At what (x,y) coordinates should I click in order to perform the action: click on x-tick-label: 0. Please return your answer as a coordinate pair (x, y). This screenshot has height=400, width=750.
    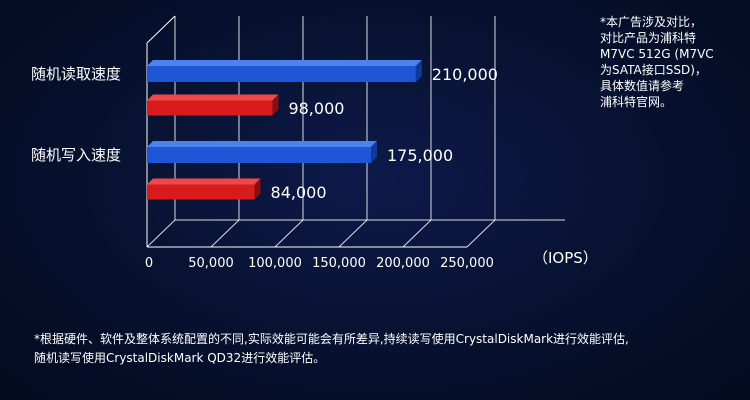
    Looking at the image, I should click on (149, 263).